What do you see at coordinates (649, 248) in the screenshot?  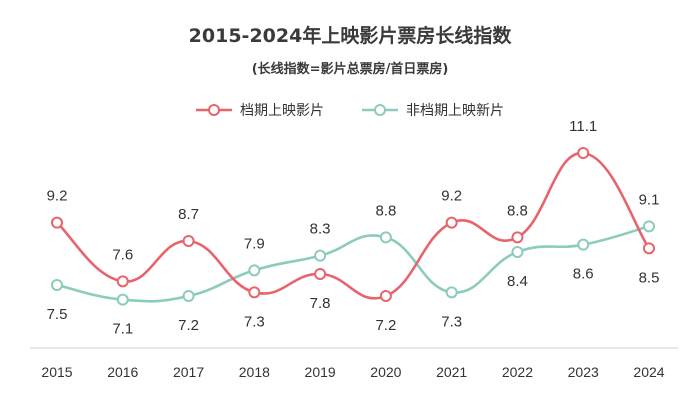 I see `series-1-point-2024` at bounding box center [649, 248].